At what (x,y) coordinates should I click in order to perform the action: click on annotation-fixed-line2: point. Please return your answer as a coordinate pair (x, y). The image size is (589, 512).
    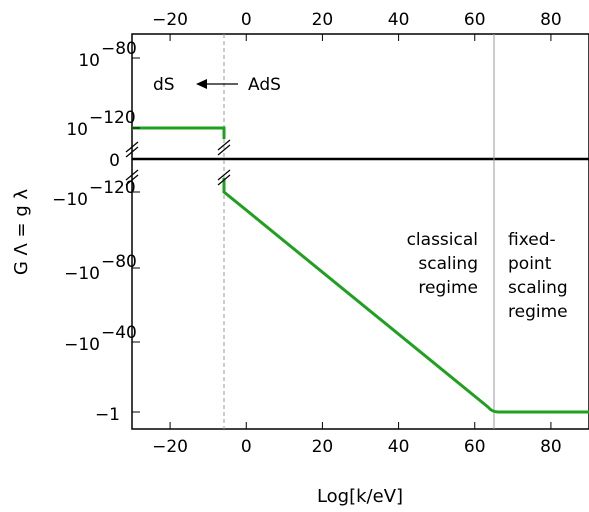
    Looking at the image, I should click on (530, 264).